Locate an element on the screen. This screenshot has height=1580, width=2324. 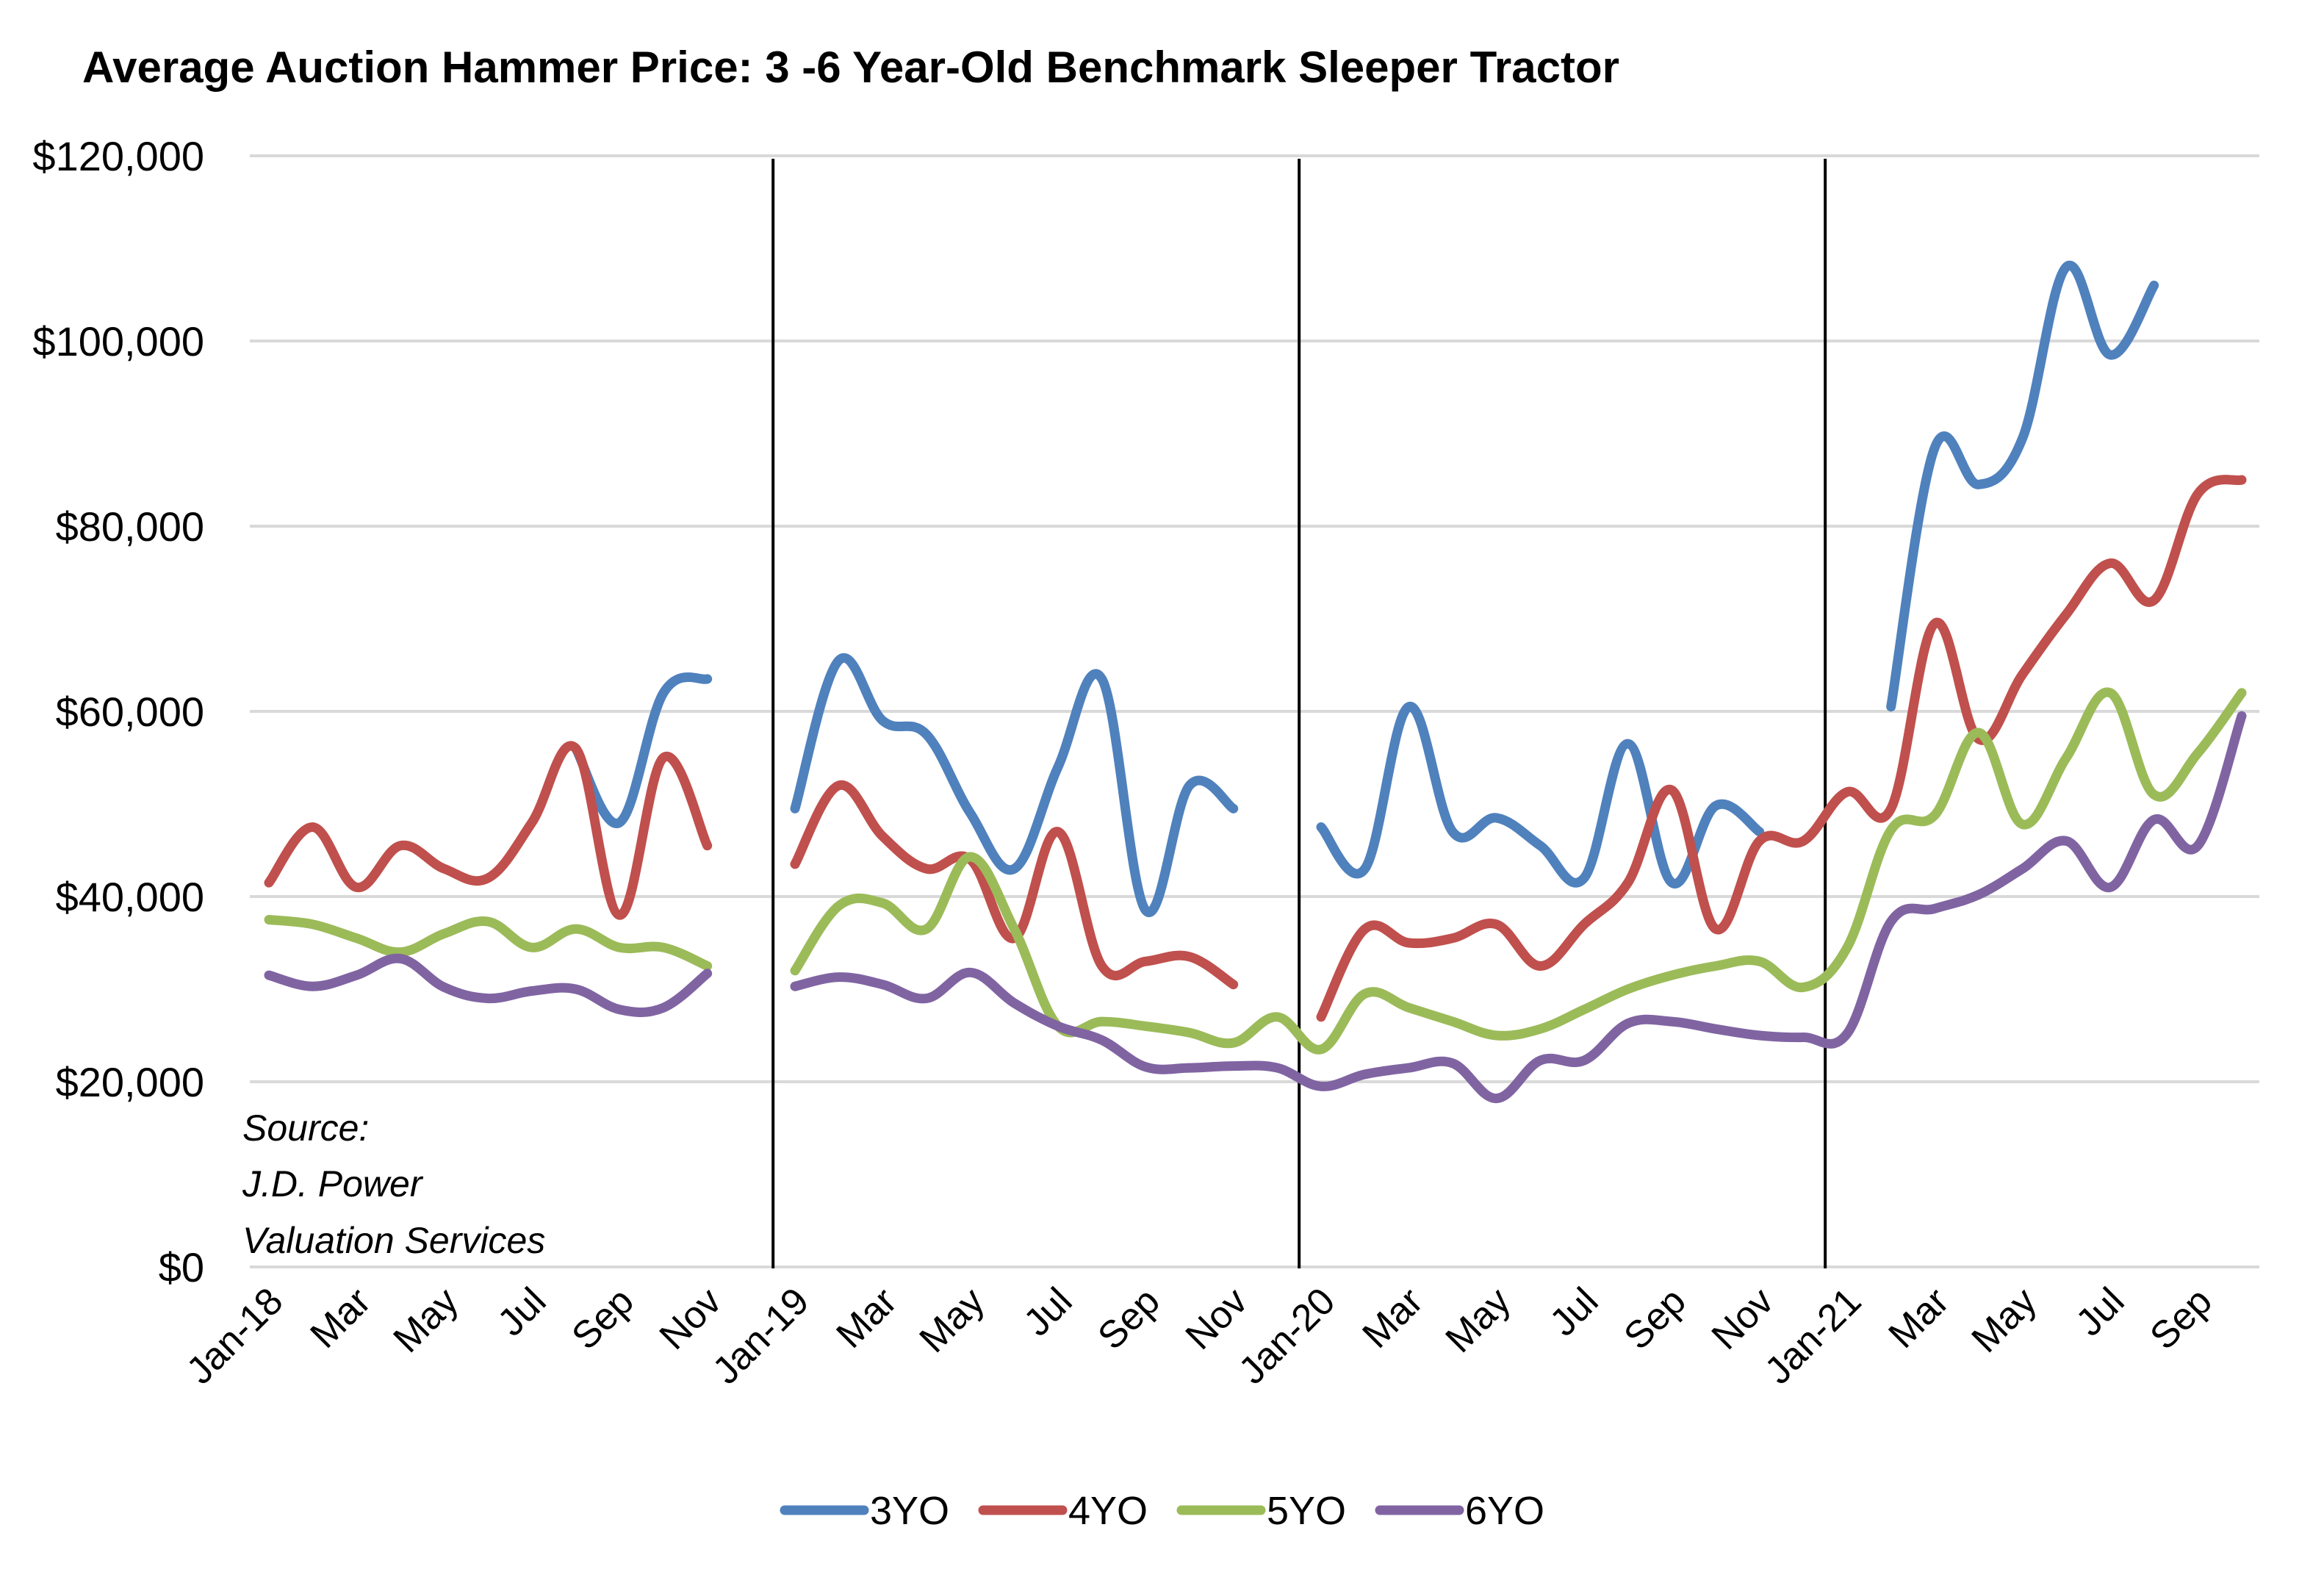
y-tick-label: $60,000 is located at coordinates (130, 712).